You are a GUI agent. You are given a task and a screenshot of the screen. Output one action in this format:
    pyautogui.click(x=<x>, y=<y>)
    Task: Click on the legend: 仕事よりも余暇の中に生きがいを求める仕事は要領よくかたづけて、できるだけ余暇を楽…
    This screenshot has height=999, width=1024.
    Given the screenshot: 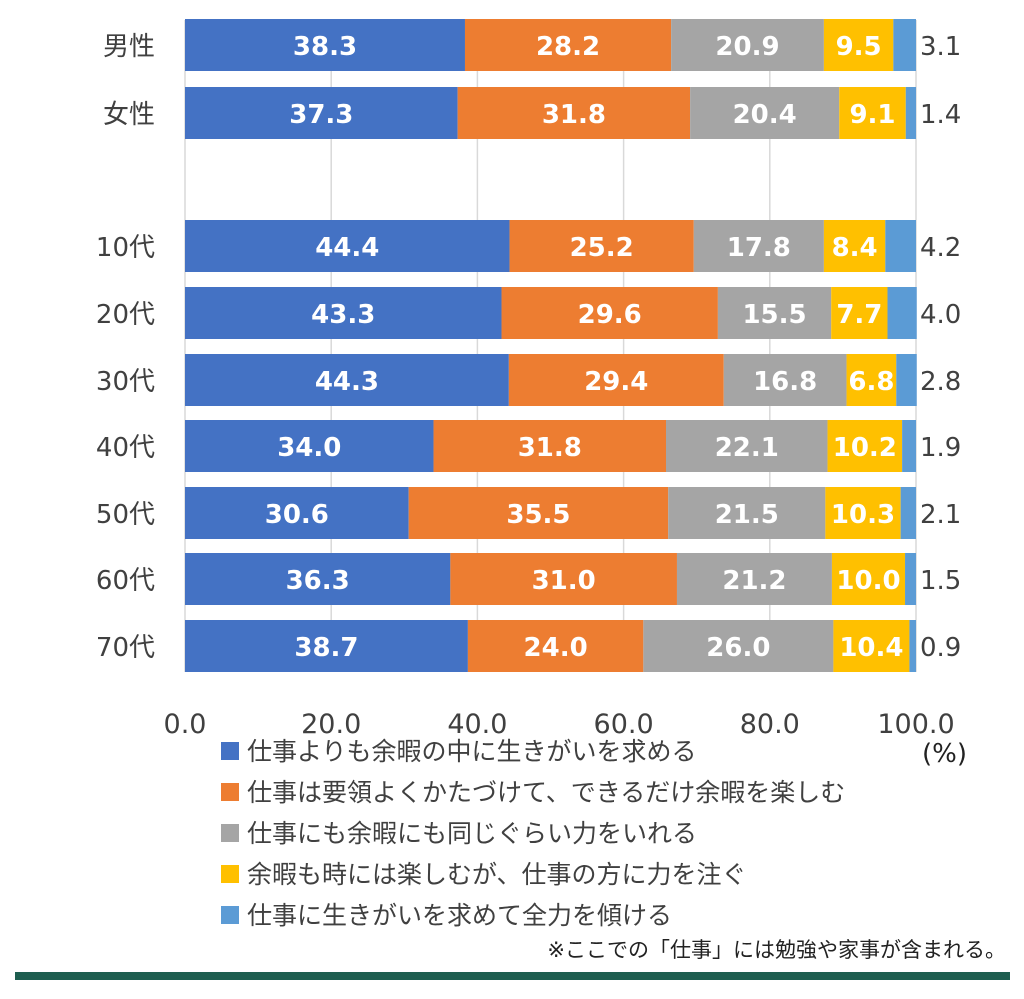 What is the action you would take?
    pyautogui.click(x=533, y=833)
    